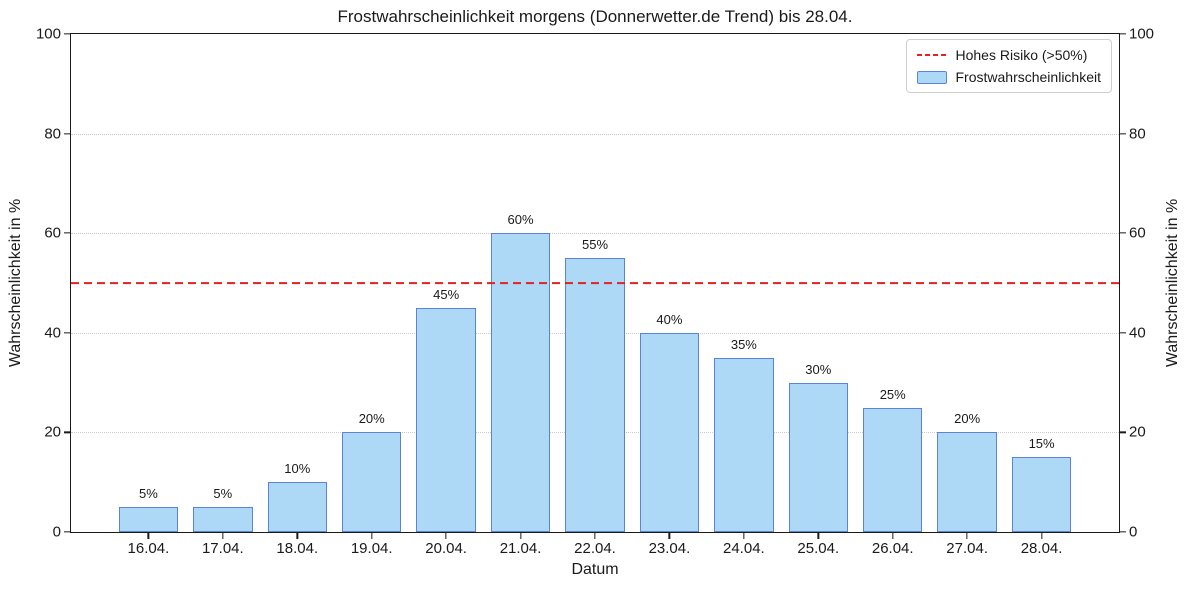 The height and width of the screenshot is (590, 1189). Describe the element at coordinates (1137, 134) in the screenshot. I see `y-tick-label-right-80: 80` at that location.